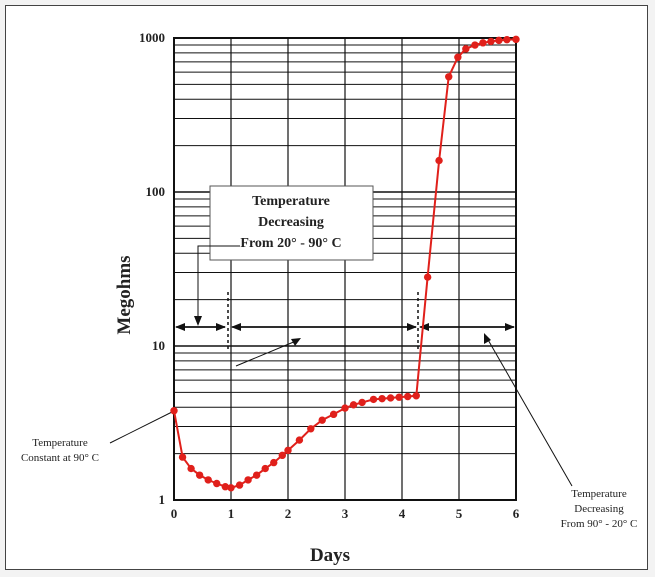  I want to click on left-annotation-line-1: Temperature, so click(60, 443).